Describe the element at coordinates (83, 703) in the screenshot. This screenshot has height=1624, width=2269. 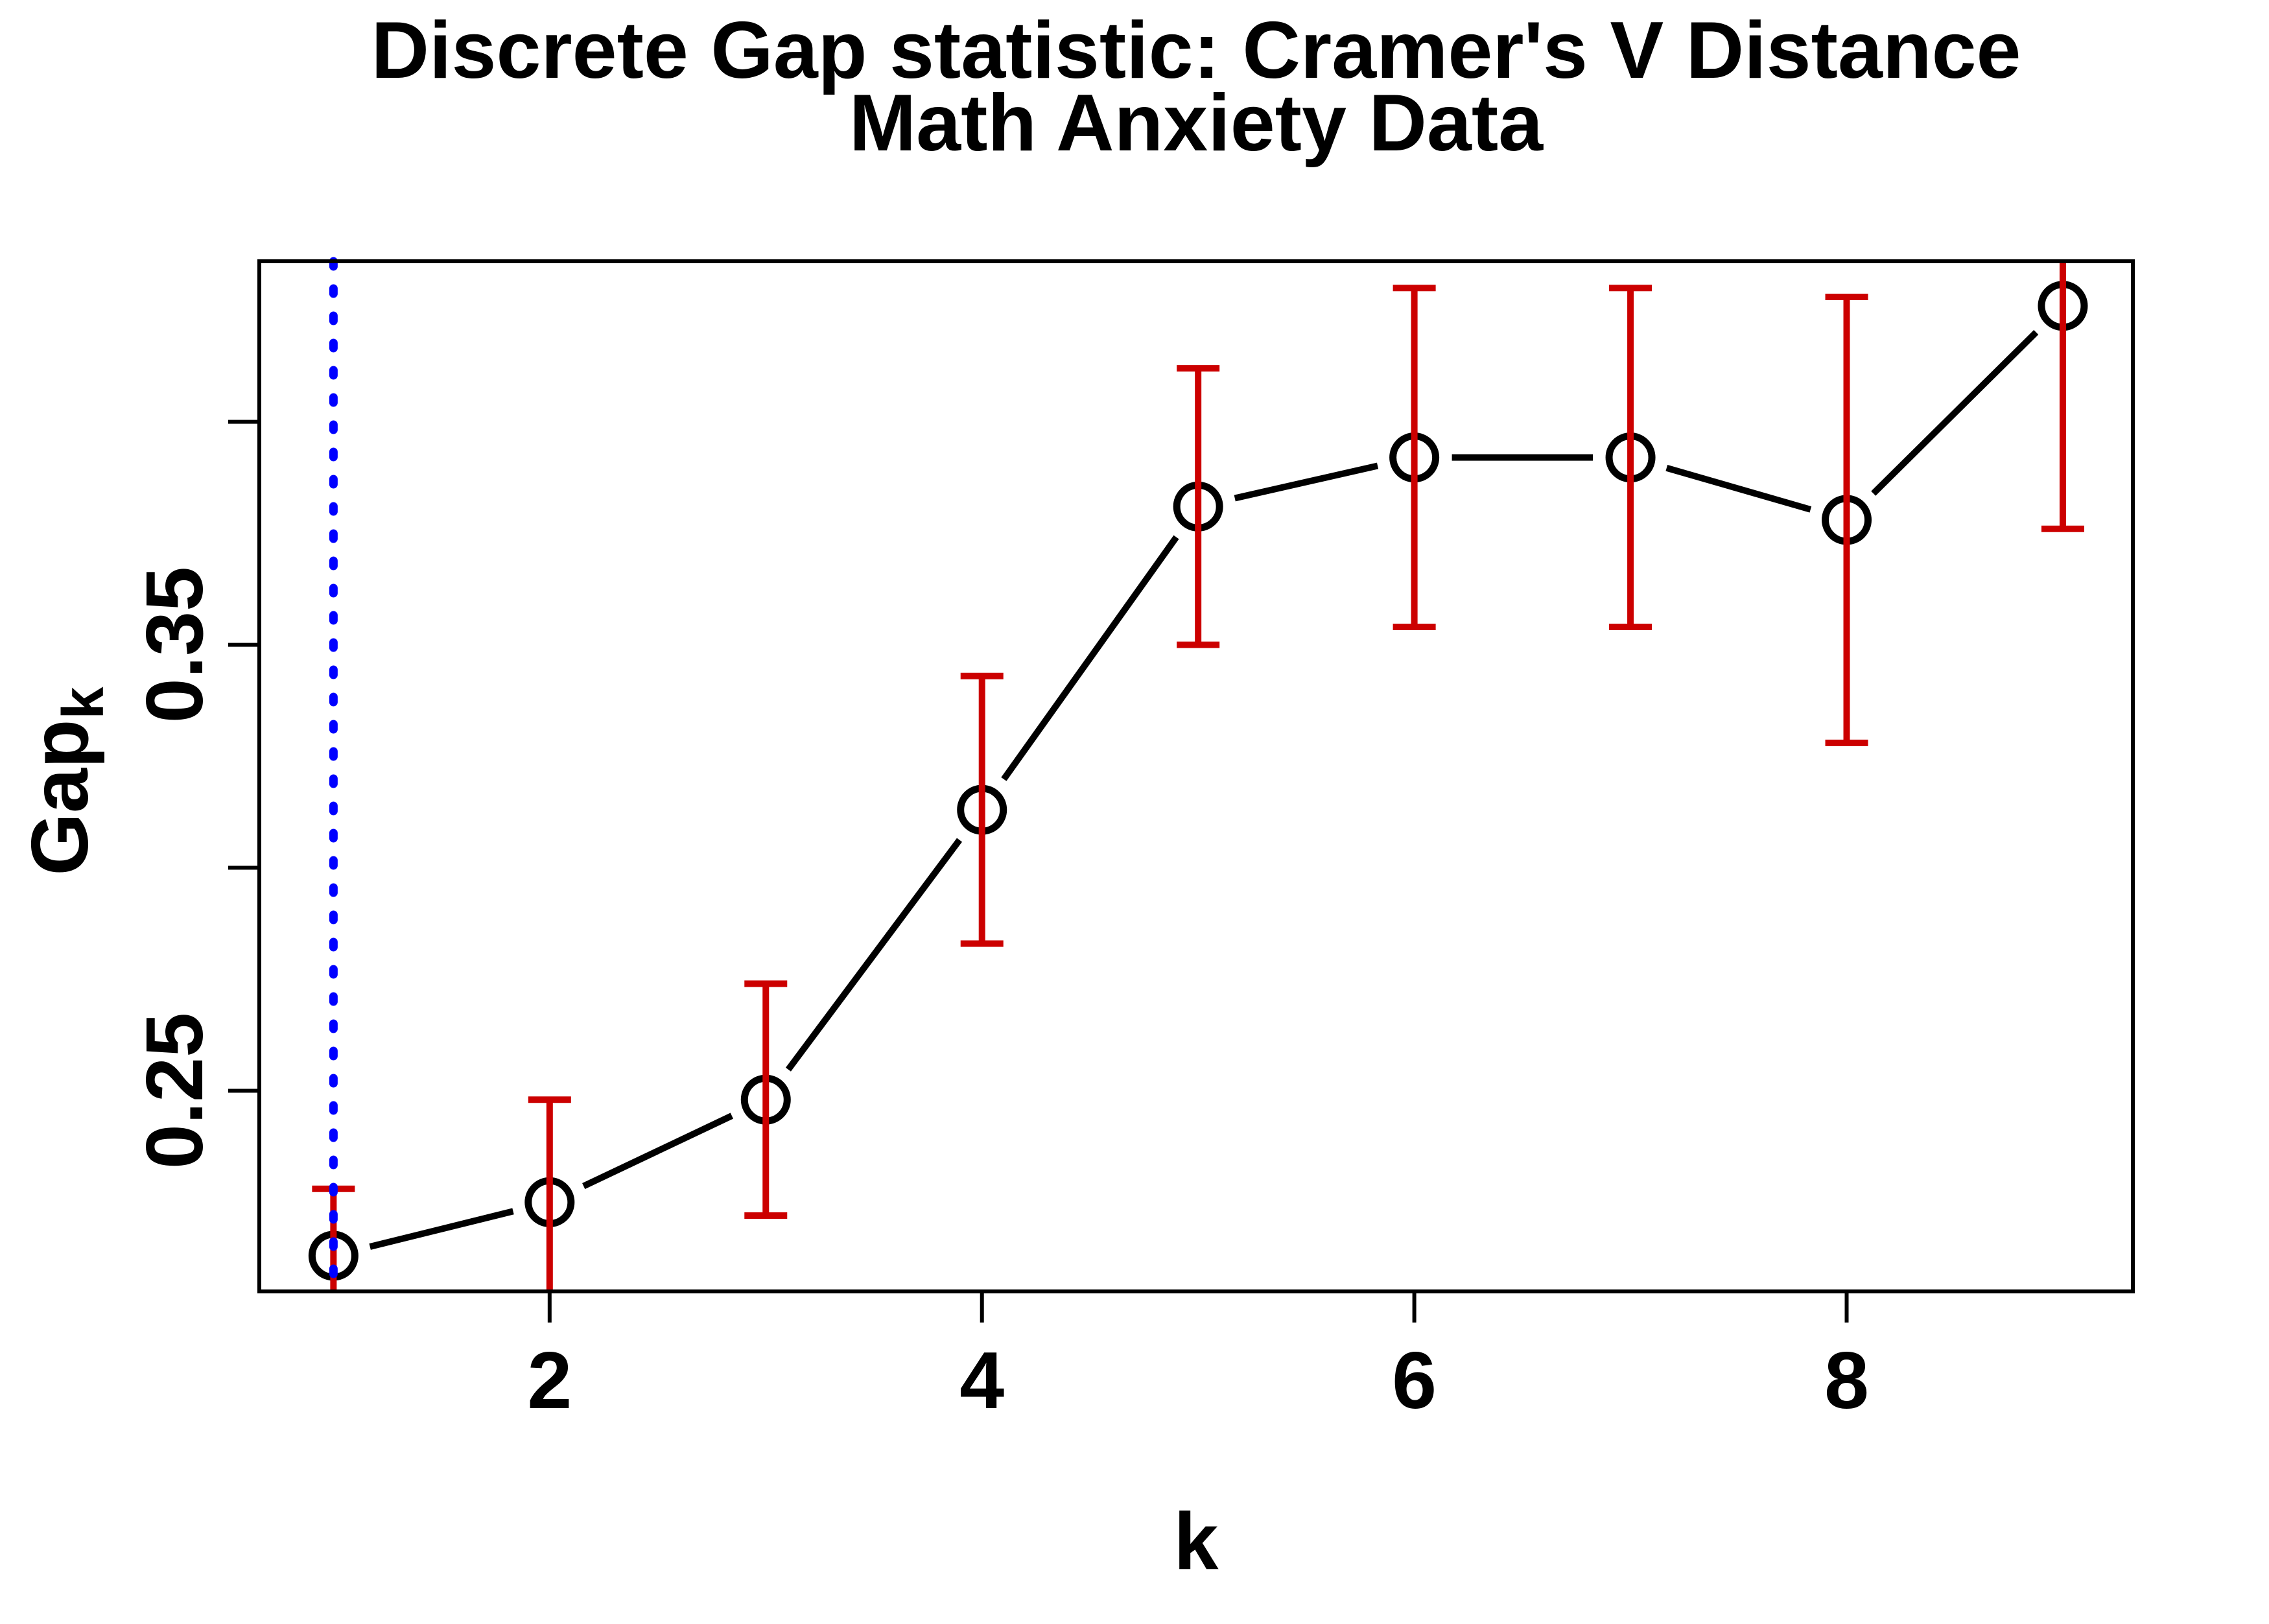
I see `y-axis-label-subscript: k` at that location.